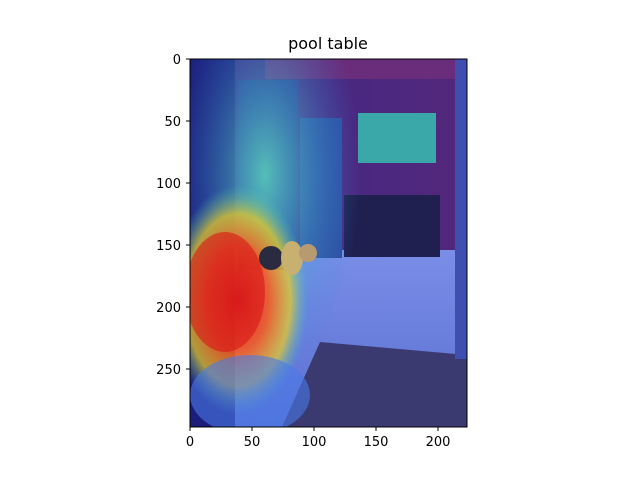  I want to click on y-tick-label: 0, so click(177, 60).